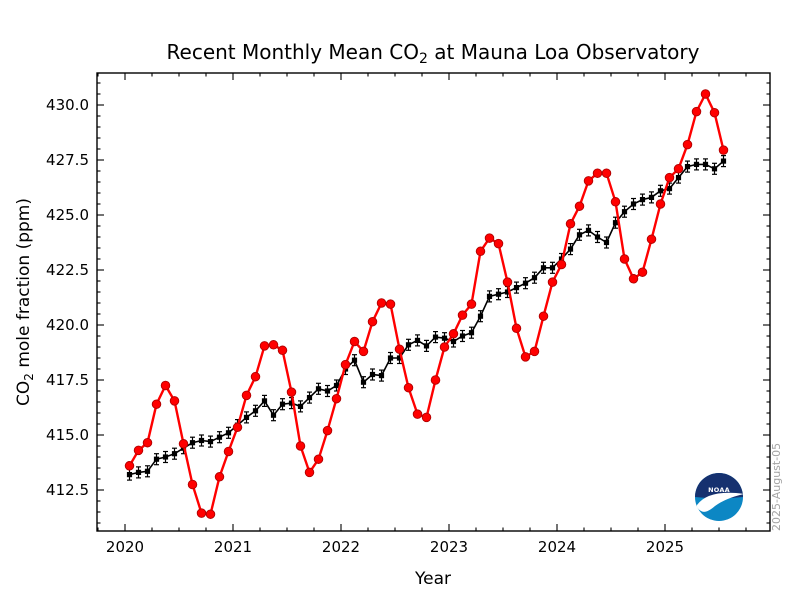 Image resolution: width=800 pixels, height=600 pixels. I want to click on y-tick-label: 415.0, so click(67, 435).